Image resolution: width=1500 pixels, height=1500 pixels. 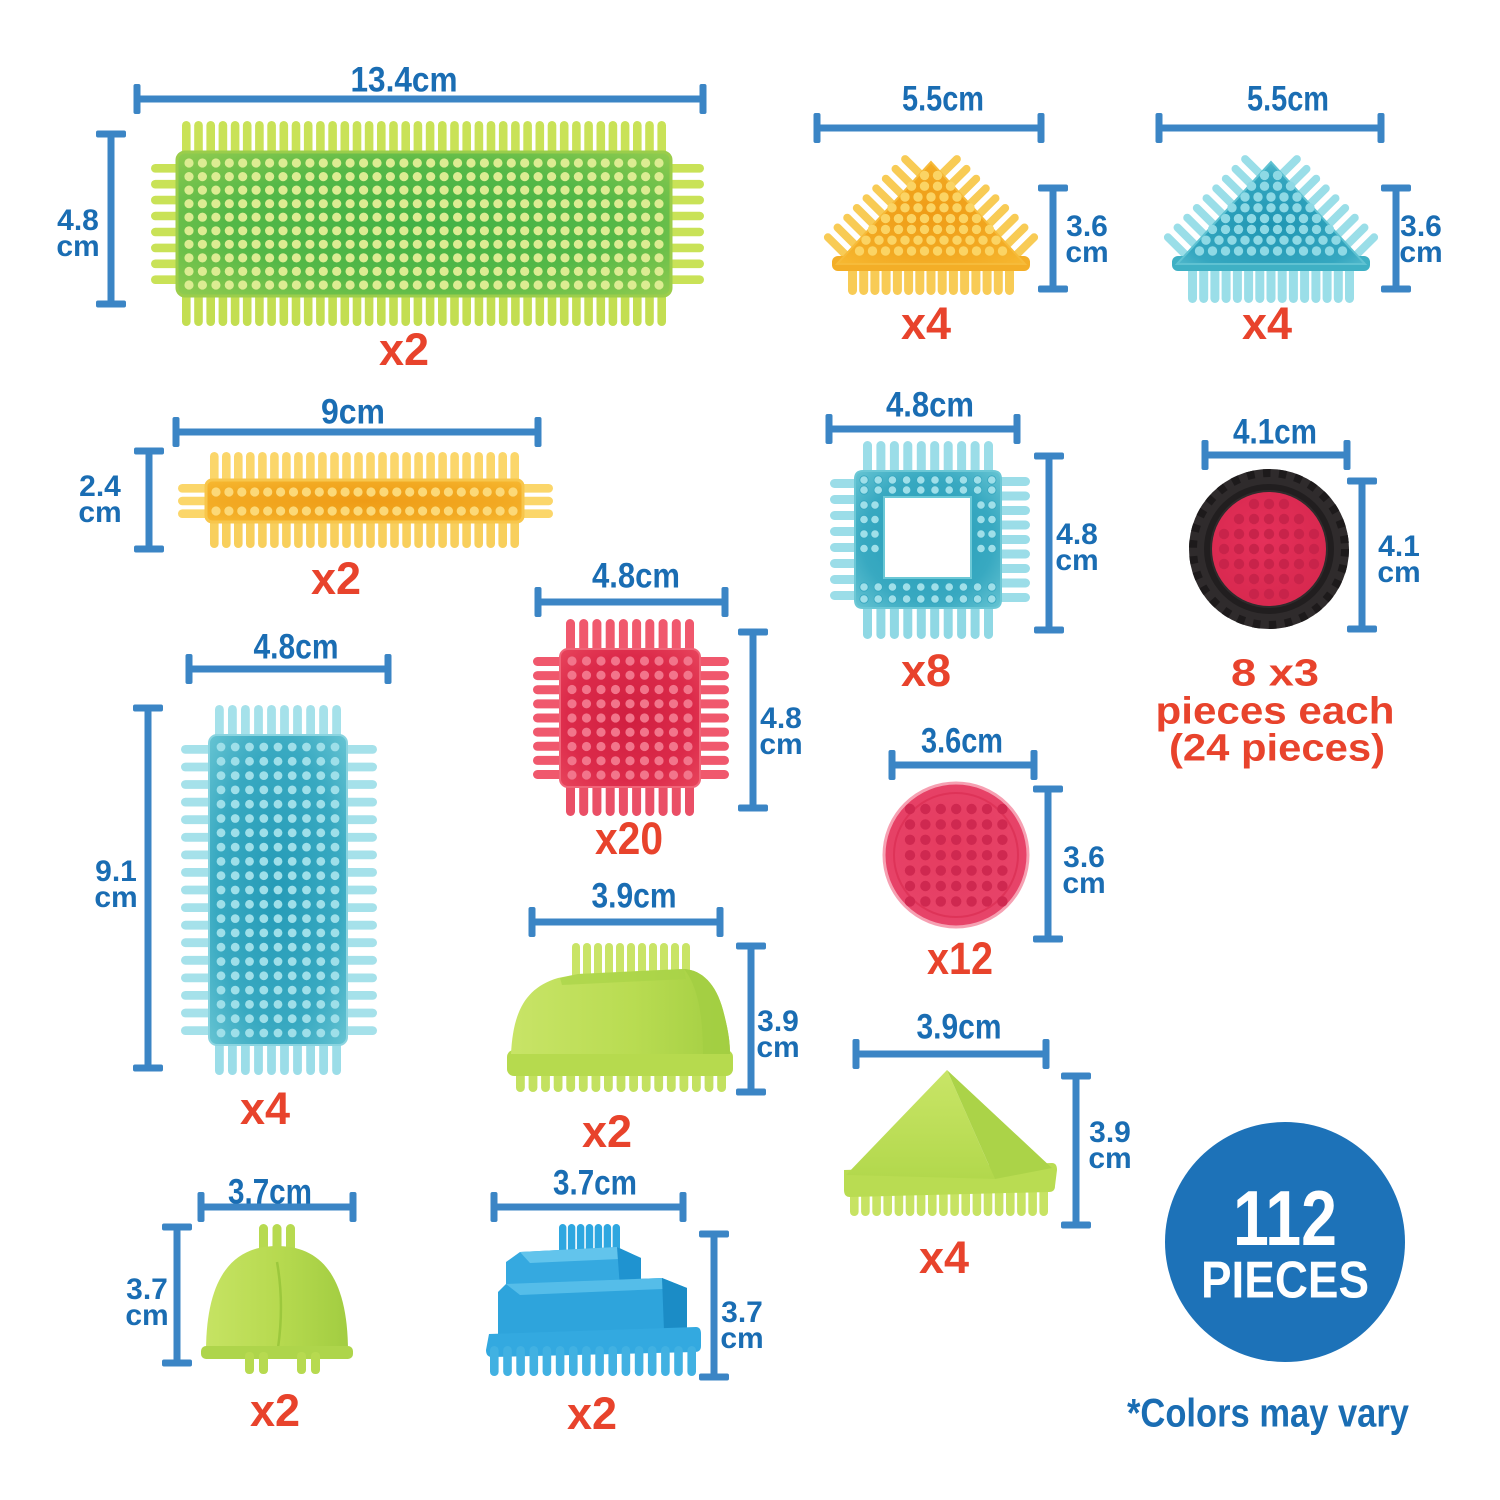 I want to click on svg-text: 9.1, so click(x=116, y=871).